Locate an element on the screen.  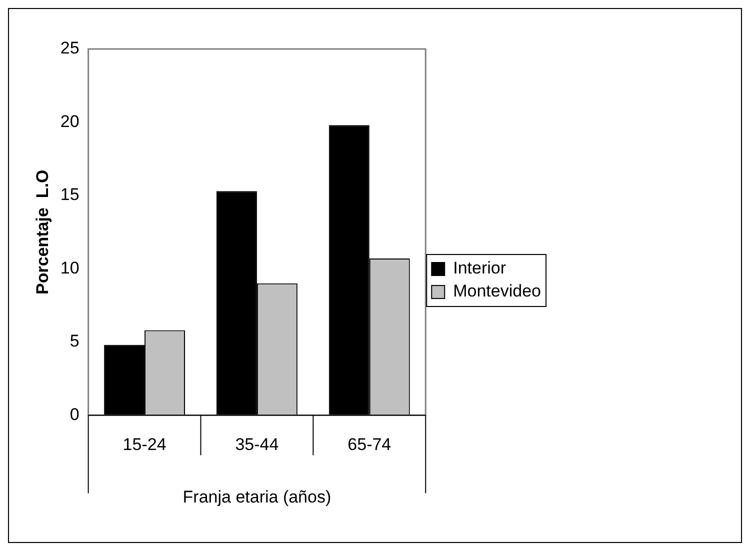
legend-label: Montevideo is located at coordinates (497, 291).